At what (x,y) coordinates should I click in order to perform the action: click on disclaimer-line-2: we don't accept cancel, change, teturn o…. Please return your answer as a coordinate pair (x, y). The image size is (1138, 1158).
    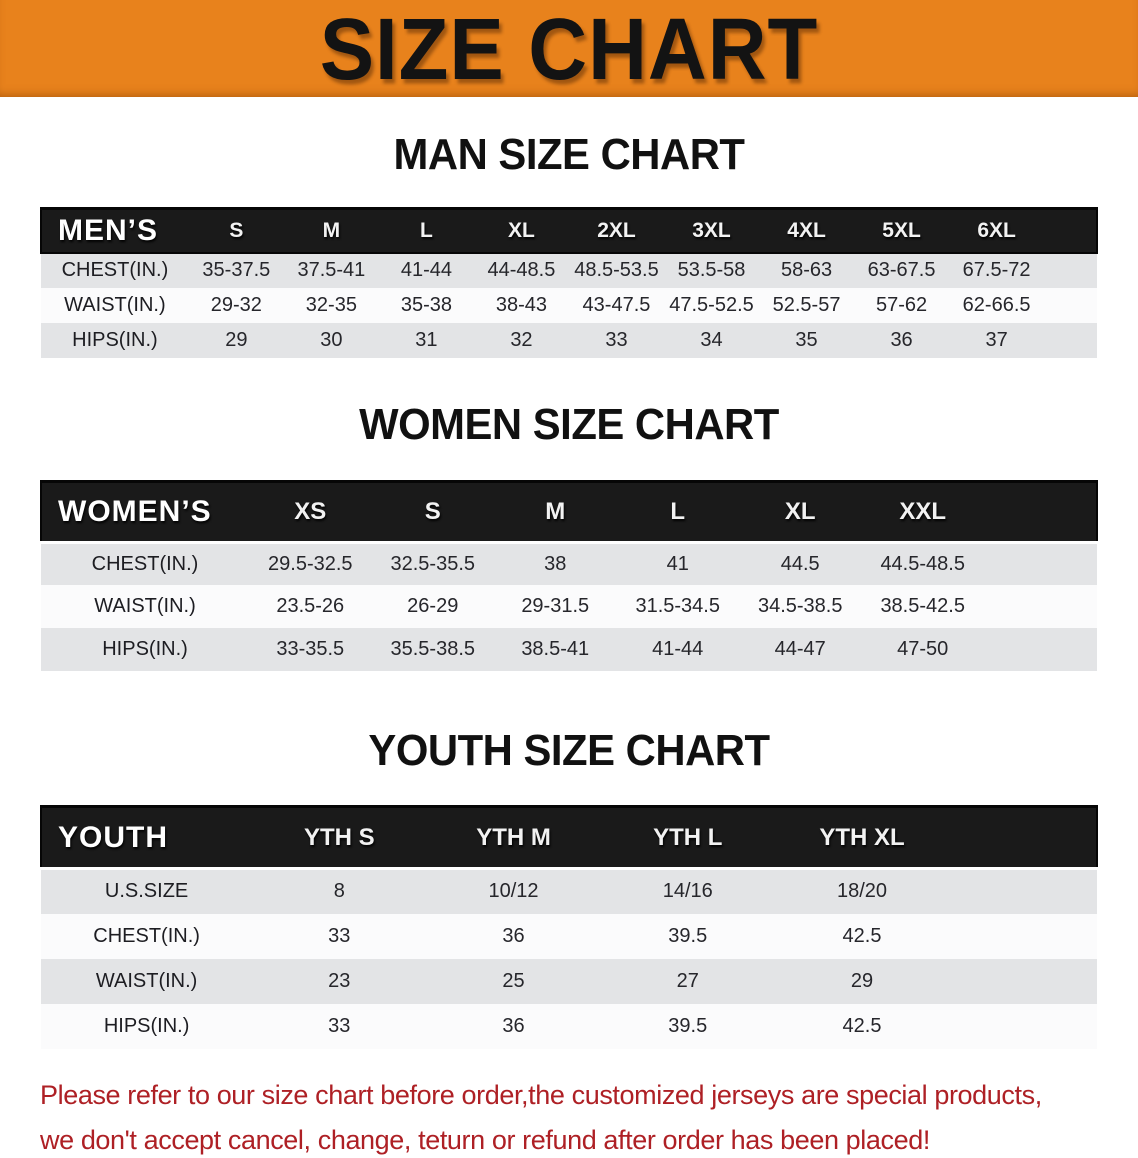
    Looking at the image, I should click on (579, 1141).